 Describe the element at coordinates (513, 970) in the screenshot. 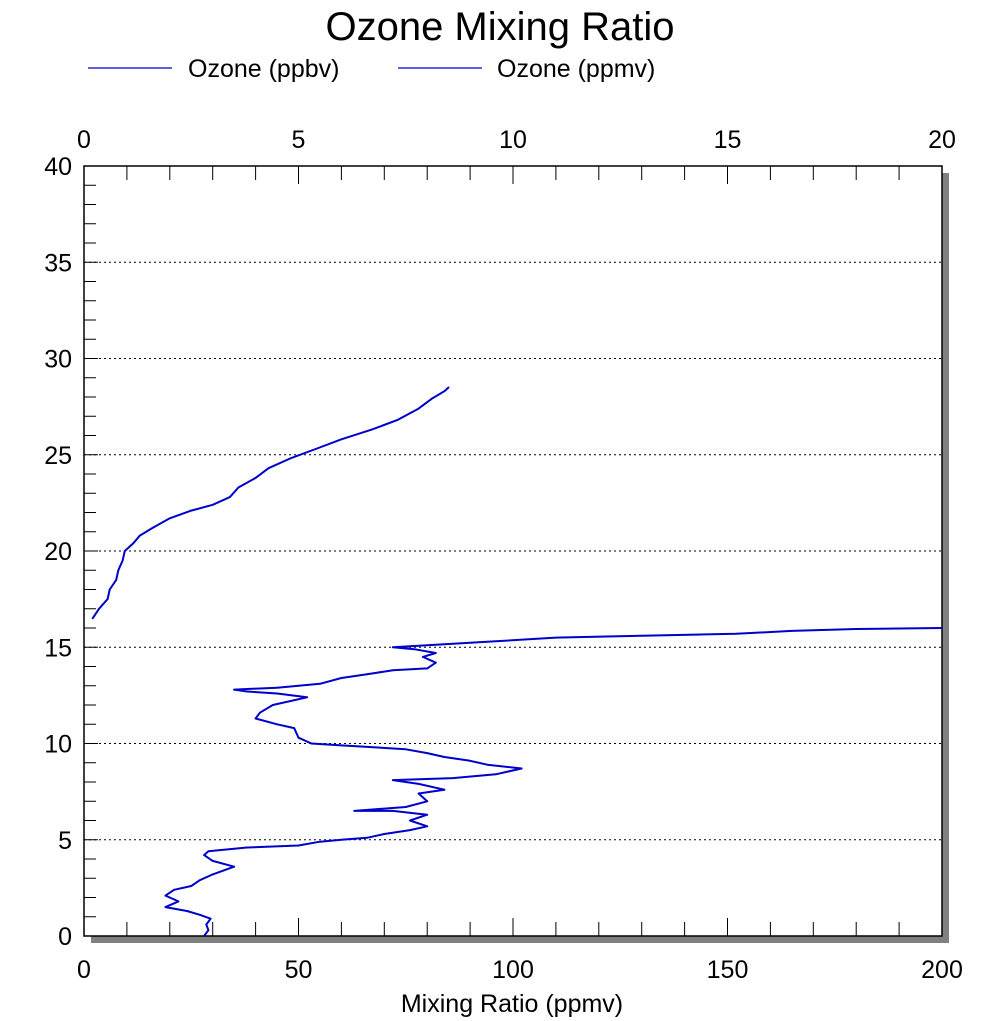

I see `x-bottom-tick-label: 100` at that location.